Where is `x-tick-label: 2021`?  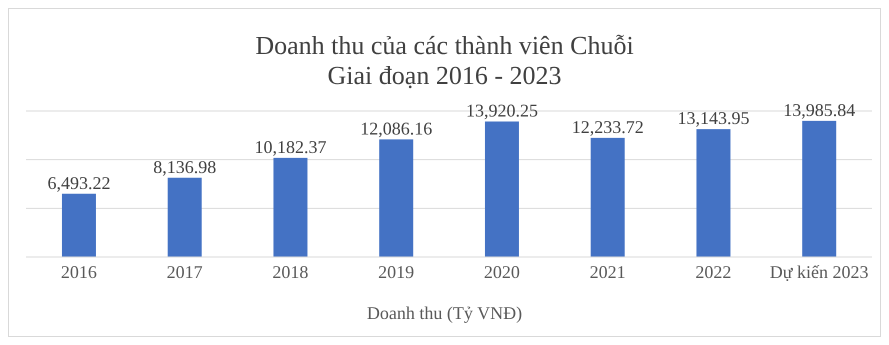 x-tick-label: 2021 is located at coordinates (608, 272).